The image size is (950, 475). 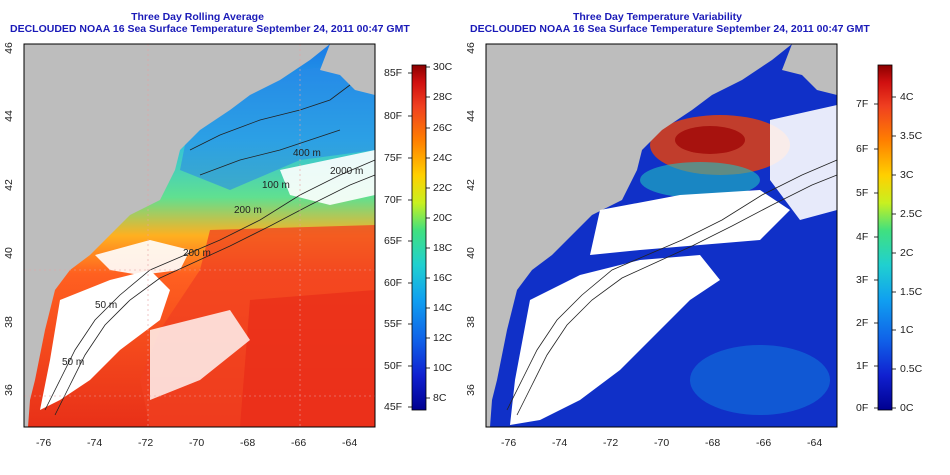 I want to click on left-colorbar-c-label: 18C, so click(x=443, y=248).